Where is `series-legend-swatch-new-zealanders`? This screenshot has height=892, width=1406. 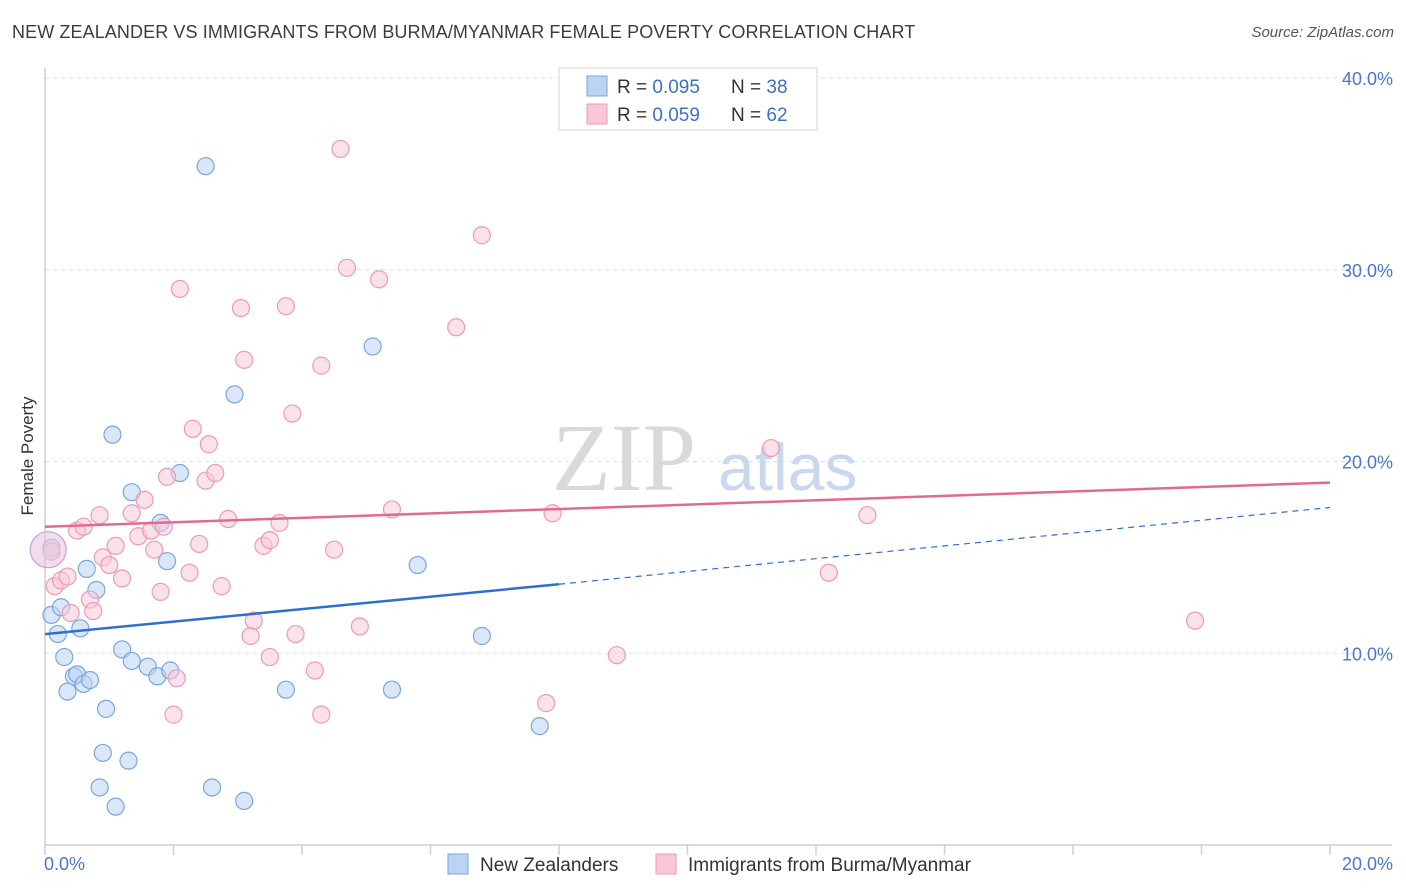 series-legend-swatch-new-zealanders is located at coordinates (458, 864).